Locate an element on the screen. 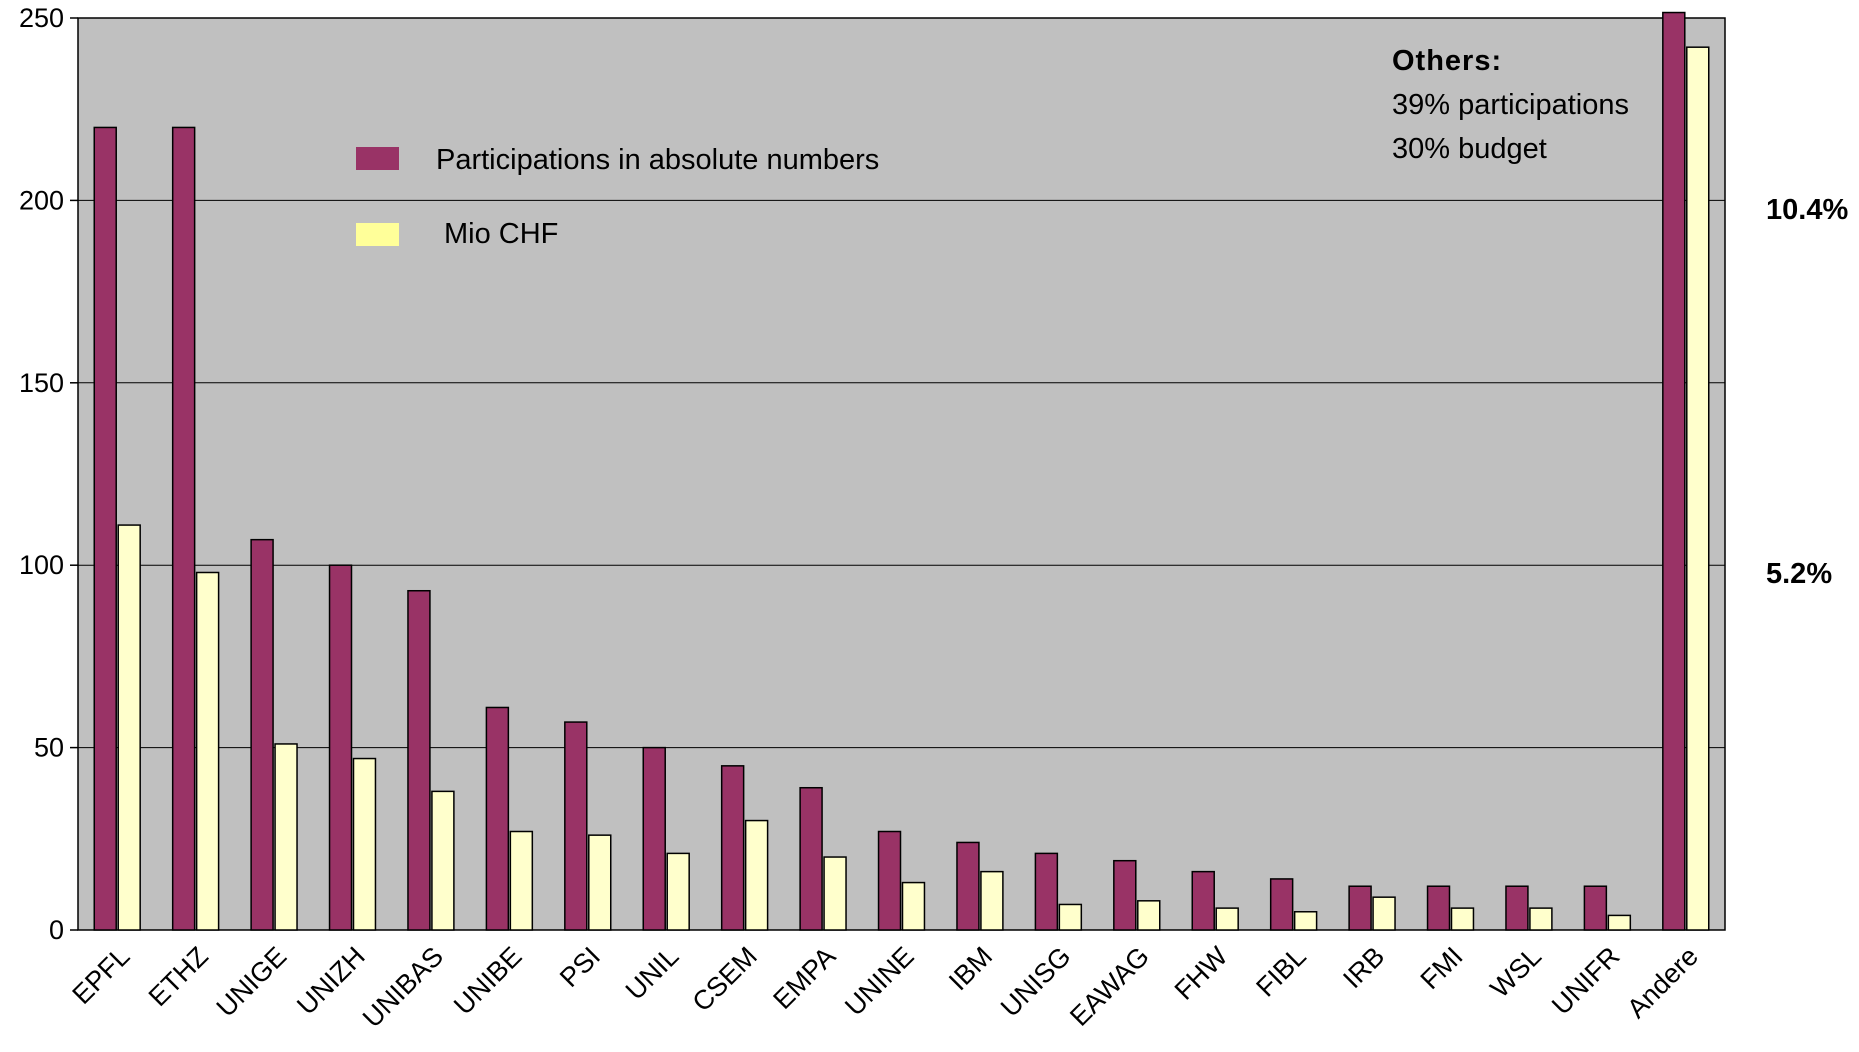  bar-mio-chf-psi is located at coordinates (600, 882).